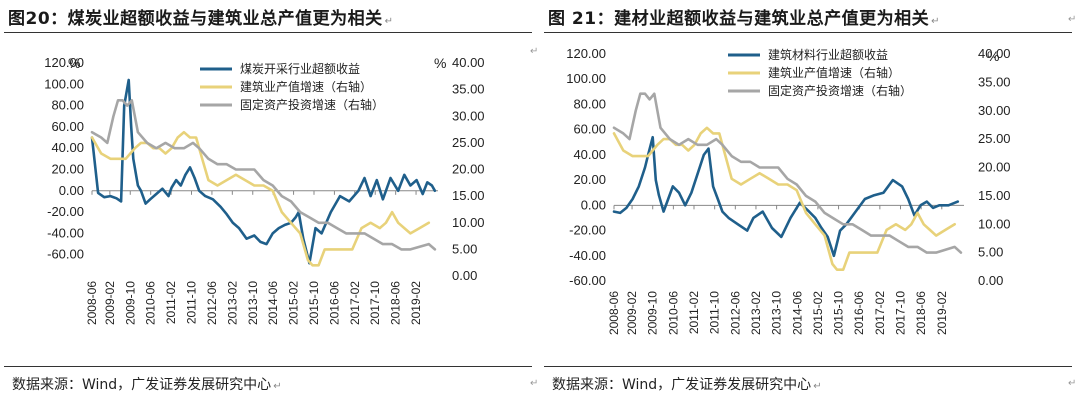  What do you see at coordinates (67, 169) in the screenshot?
I see `y-left-tick-label: 20.00` at bounding box center [67, 169].